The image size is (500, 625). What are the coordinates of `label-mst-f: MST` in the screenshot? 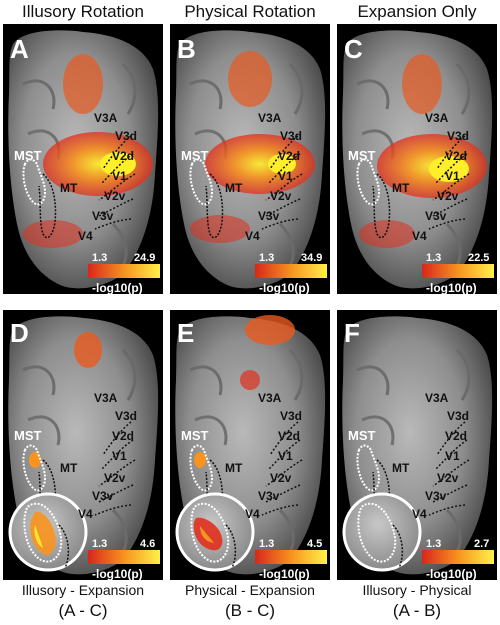 It's located at (362, 435).